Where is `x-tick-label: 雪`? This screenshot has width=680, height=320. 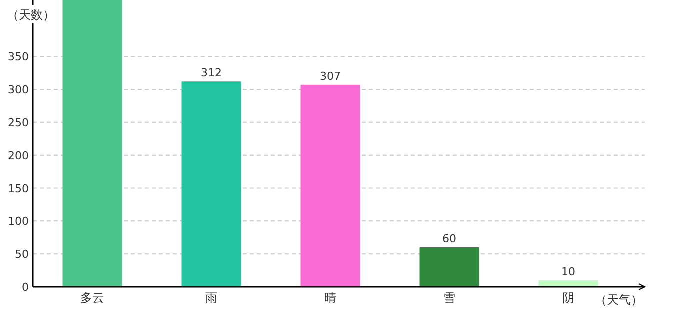
x-tick-label: 雪 is located at coordinates (450, 298).